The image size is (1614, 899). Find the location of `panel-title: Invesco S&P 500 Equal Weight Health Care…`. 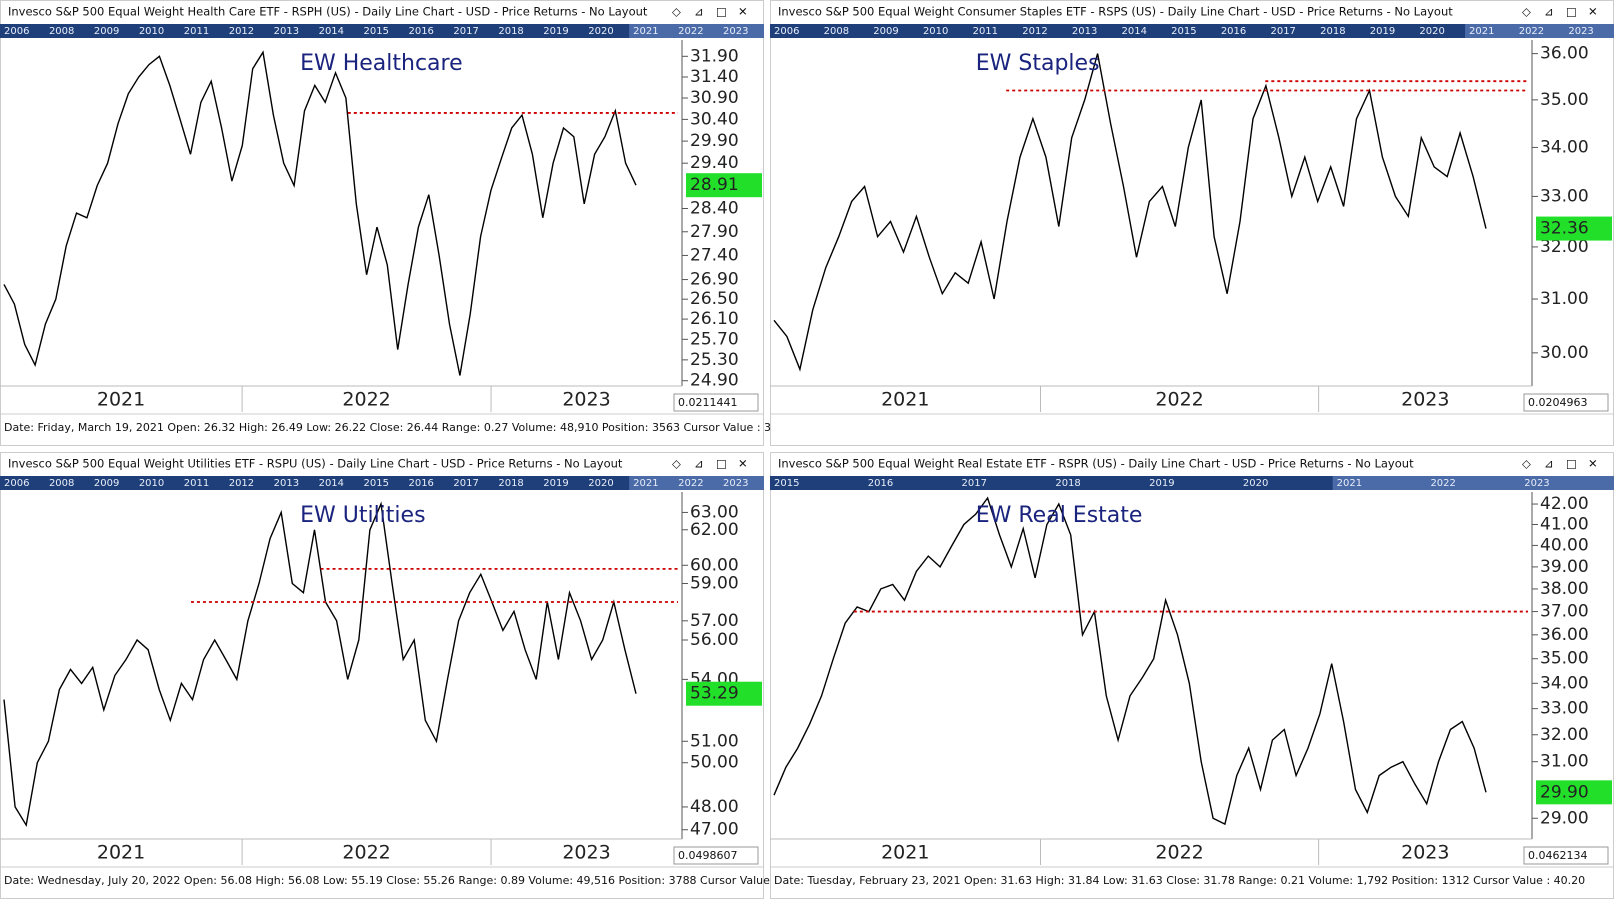

panel-title: Invesco S&P 500 Equal Weight Health Care… is located at coordinates (328, 12).